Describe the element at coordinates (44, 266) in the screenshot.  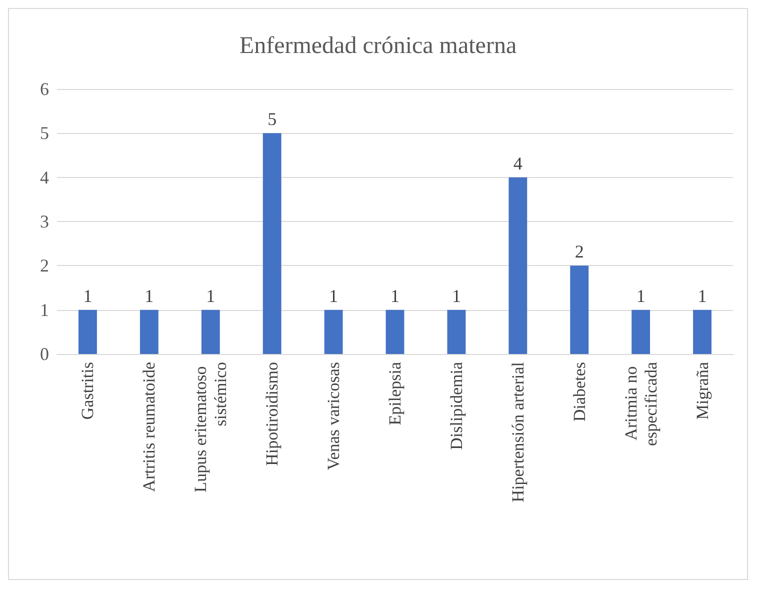
I see `y-tick-label: 2` at that location.